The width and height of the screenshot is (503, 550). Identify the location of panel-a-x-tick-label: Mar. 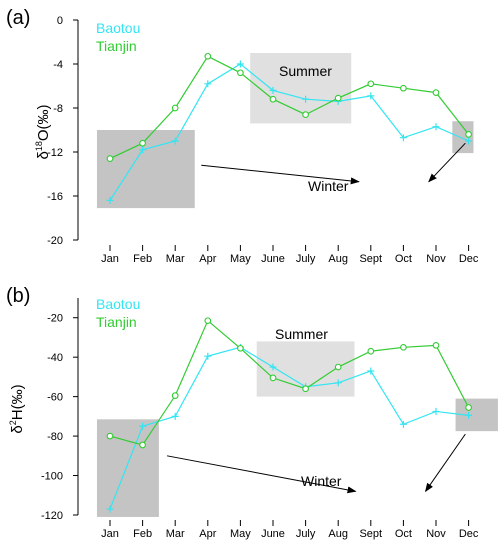
(175, 259).